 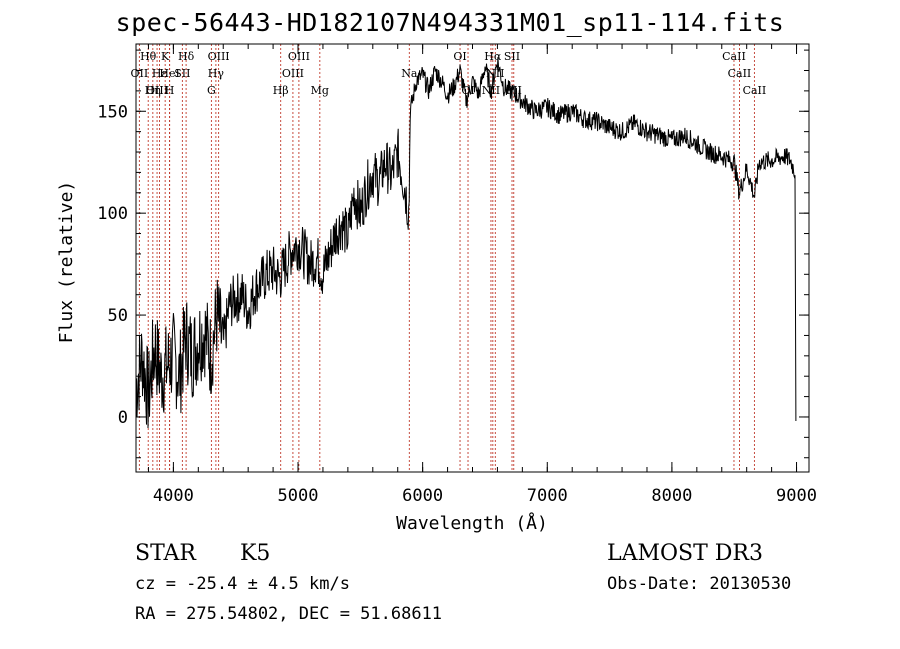 I want to click on line-label: G, so click(x=211, y=90).